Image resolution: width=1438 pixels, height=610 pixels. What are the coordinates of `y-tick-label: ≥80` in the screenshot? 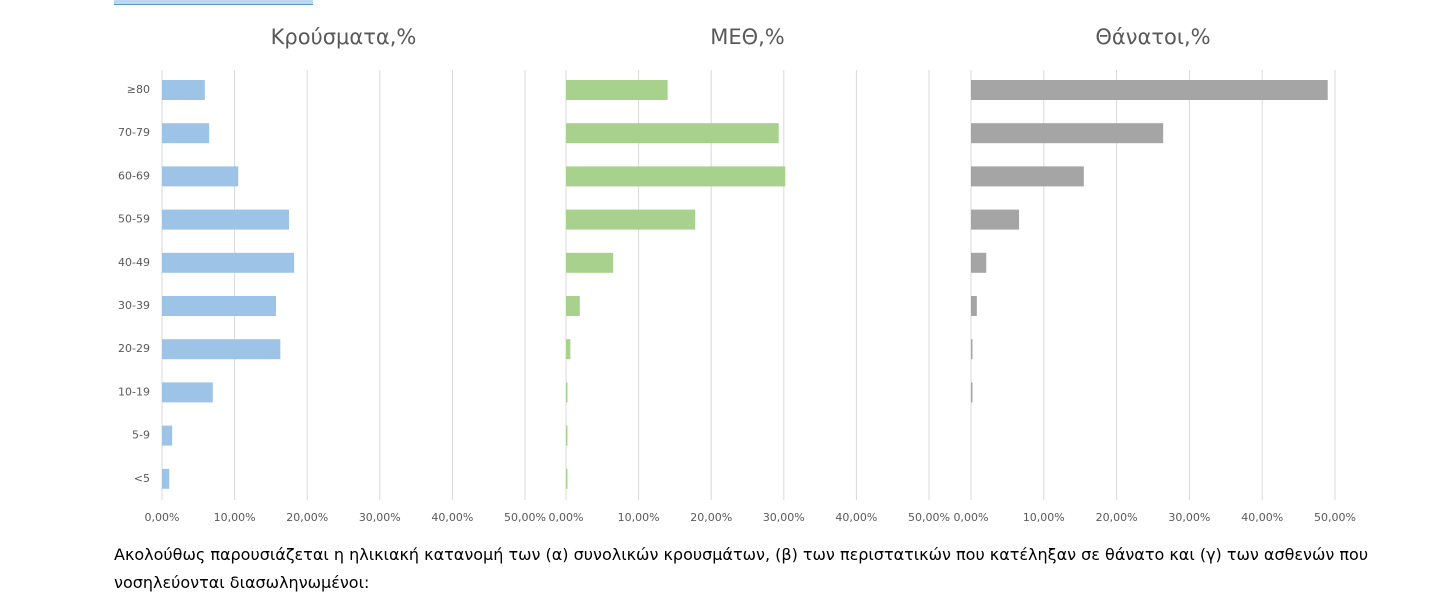 It's located at (138, 89).